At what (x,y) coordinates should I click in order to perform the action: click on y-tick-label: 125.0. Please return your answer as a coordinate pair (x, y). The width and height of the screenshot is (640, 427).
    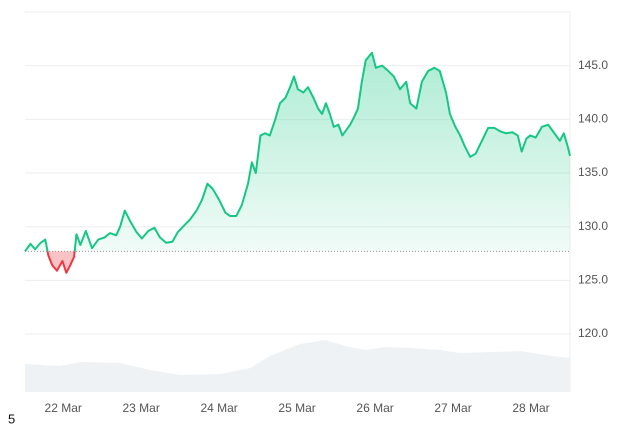
    Looking at the image, I should click on (593, 280).